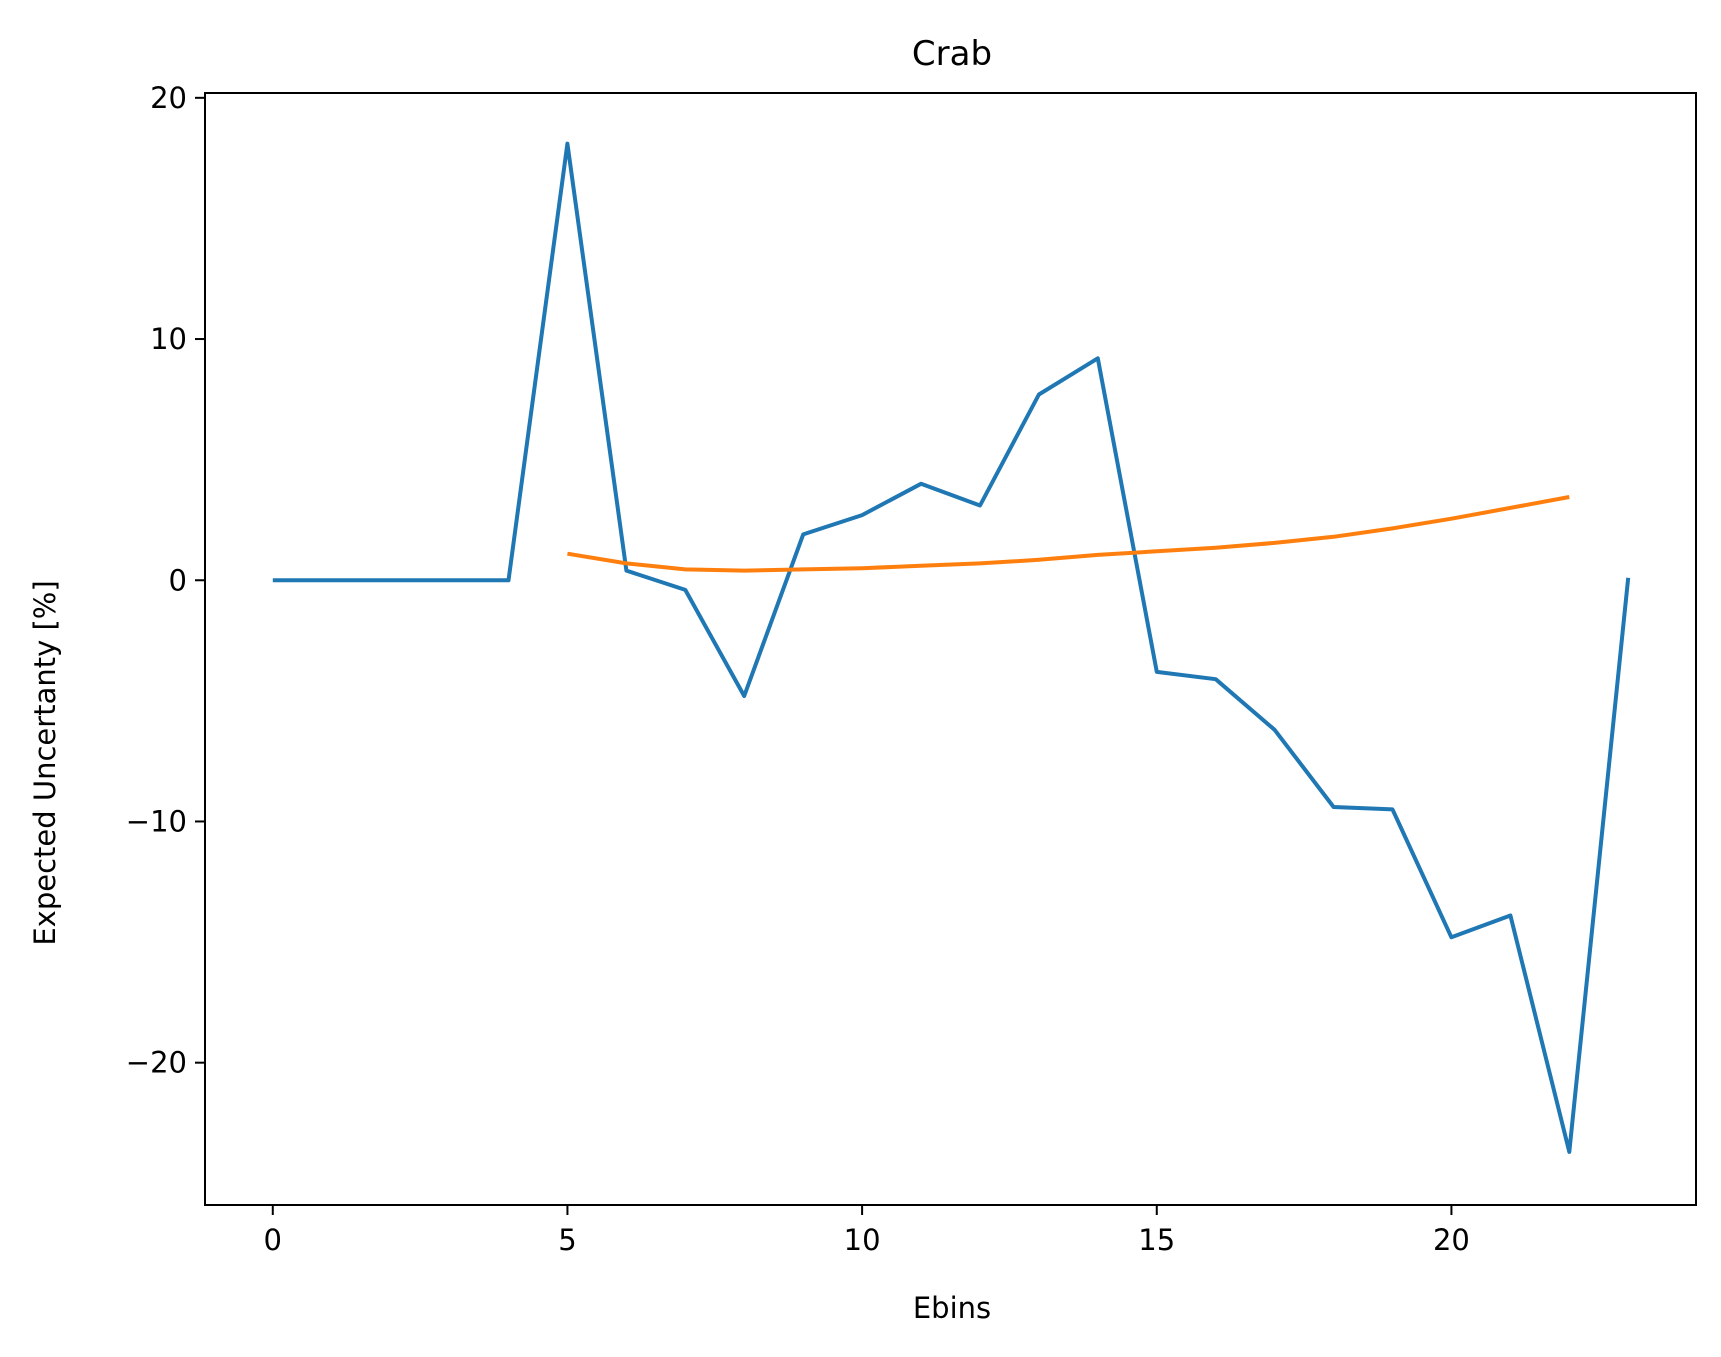 The width and height of the screenshot is (1721, 1357). I want to click on y-tick-label: −10, so click(156, 821).